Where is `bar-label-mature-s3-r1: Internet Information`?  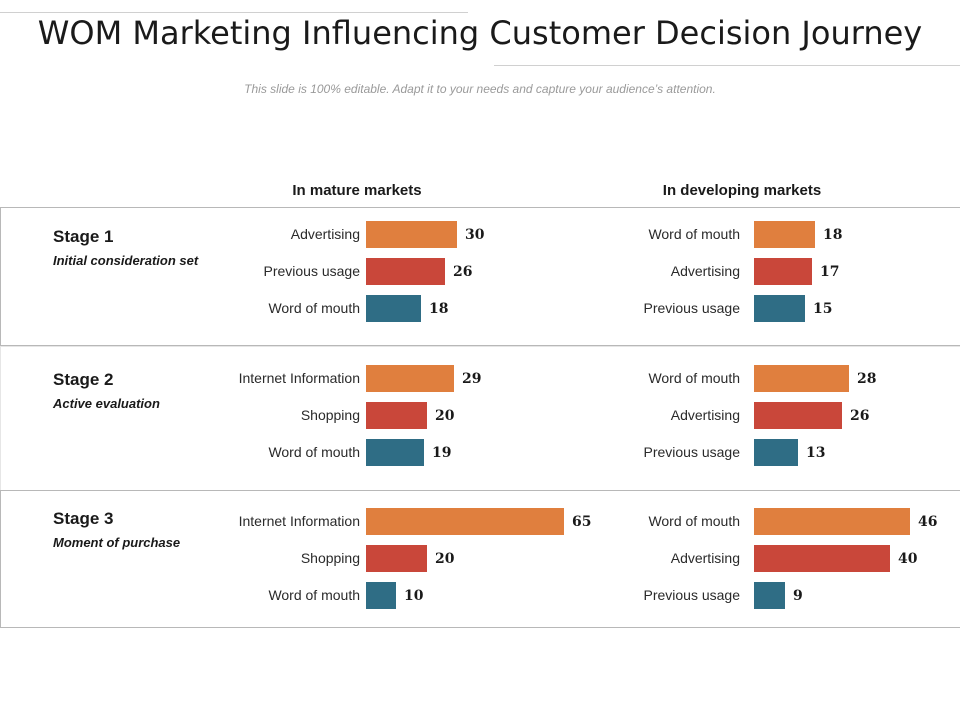 bar-label-mature-s3-r1: Internet Information is located at coordinates (299, 521).